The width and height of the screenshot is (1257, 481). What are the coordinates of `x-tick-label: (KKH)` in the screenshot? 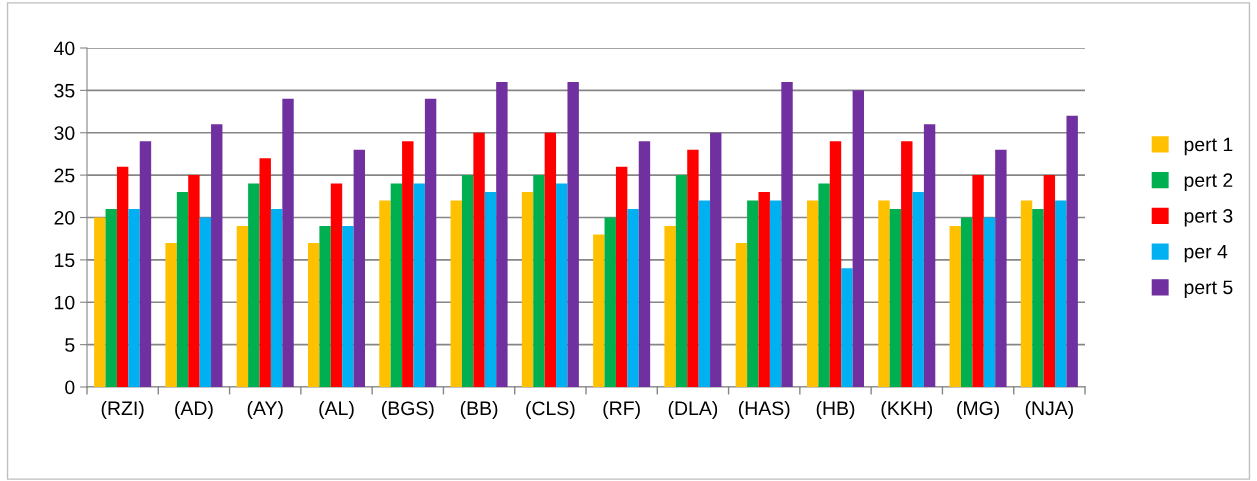 It's located at (907, 410).